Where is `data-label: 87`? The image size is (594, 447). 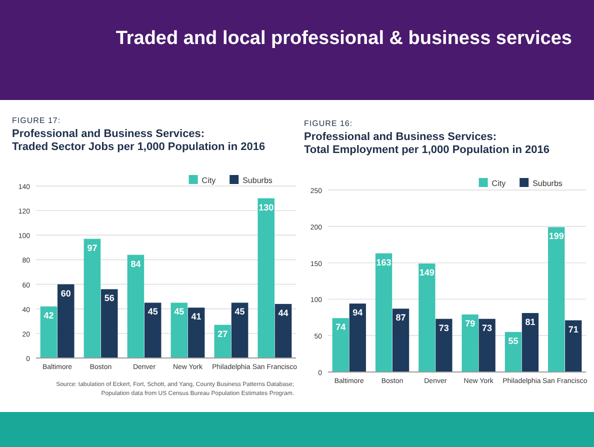 data-label: 87 is located at coordinates (401, 317).